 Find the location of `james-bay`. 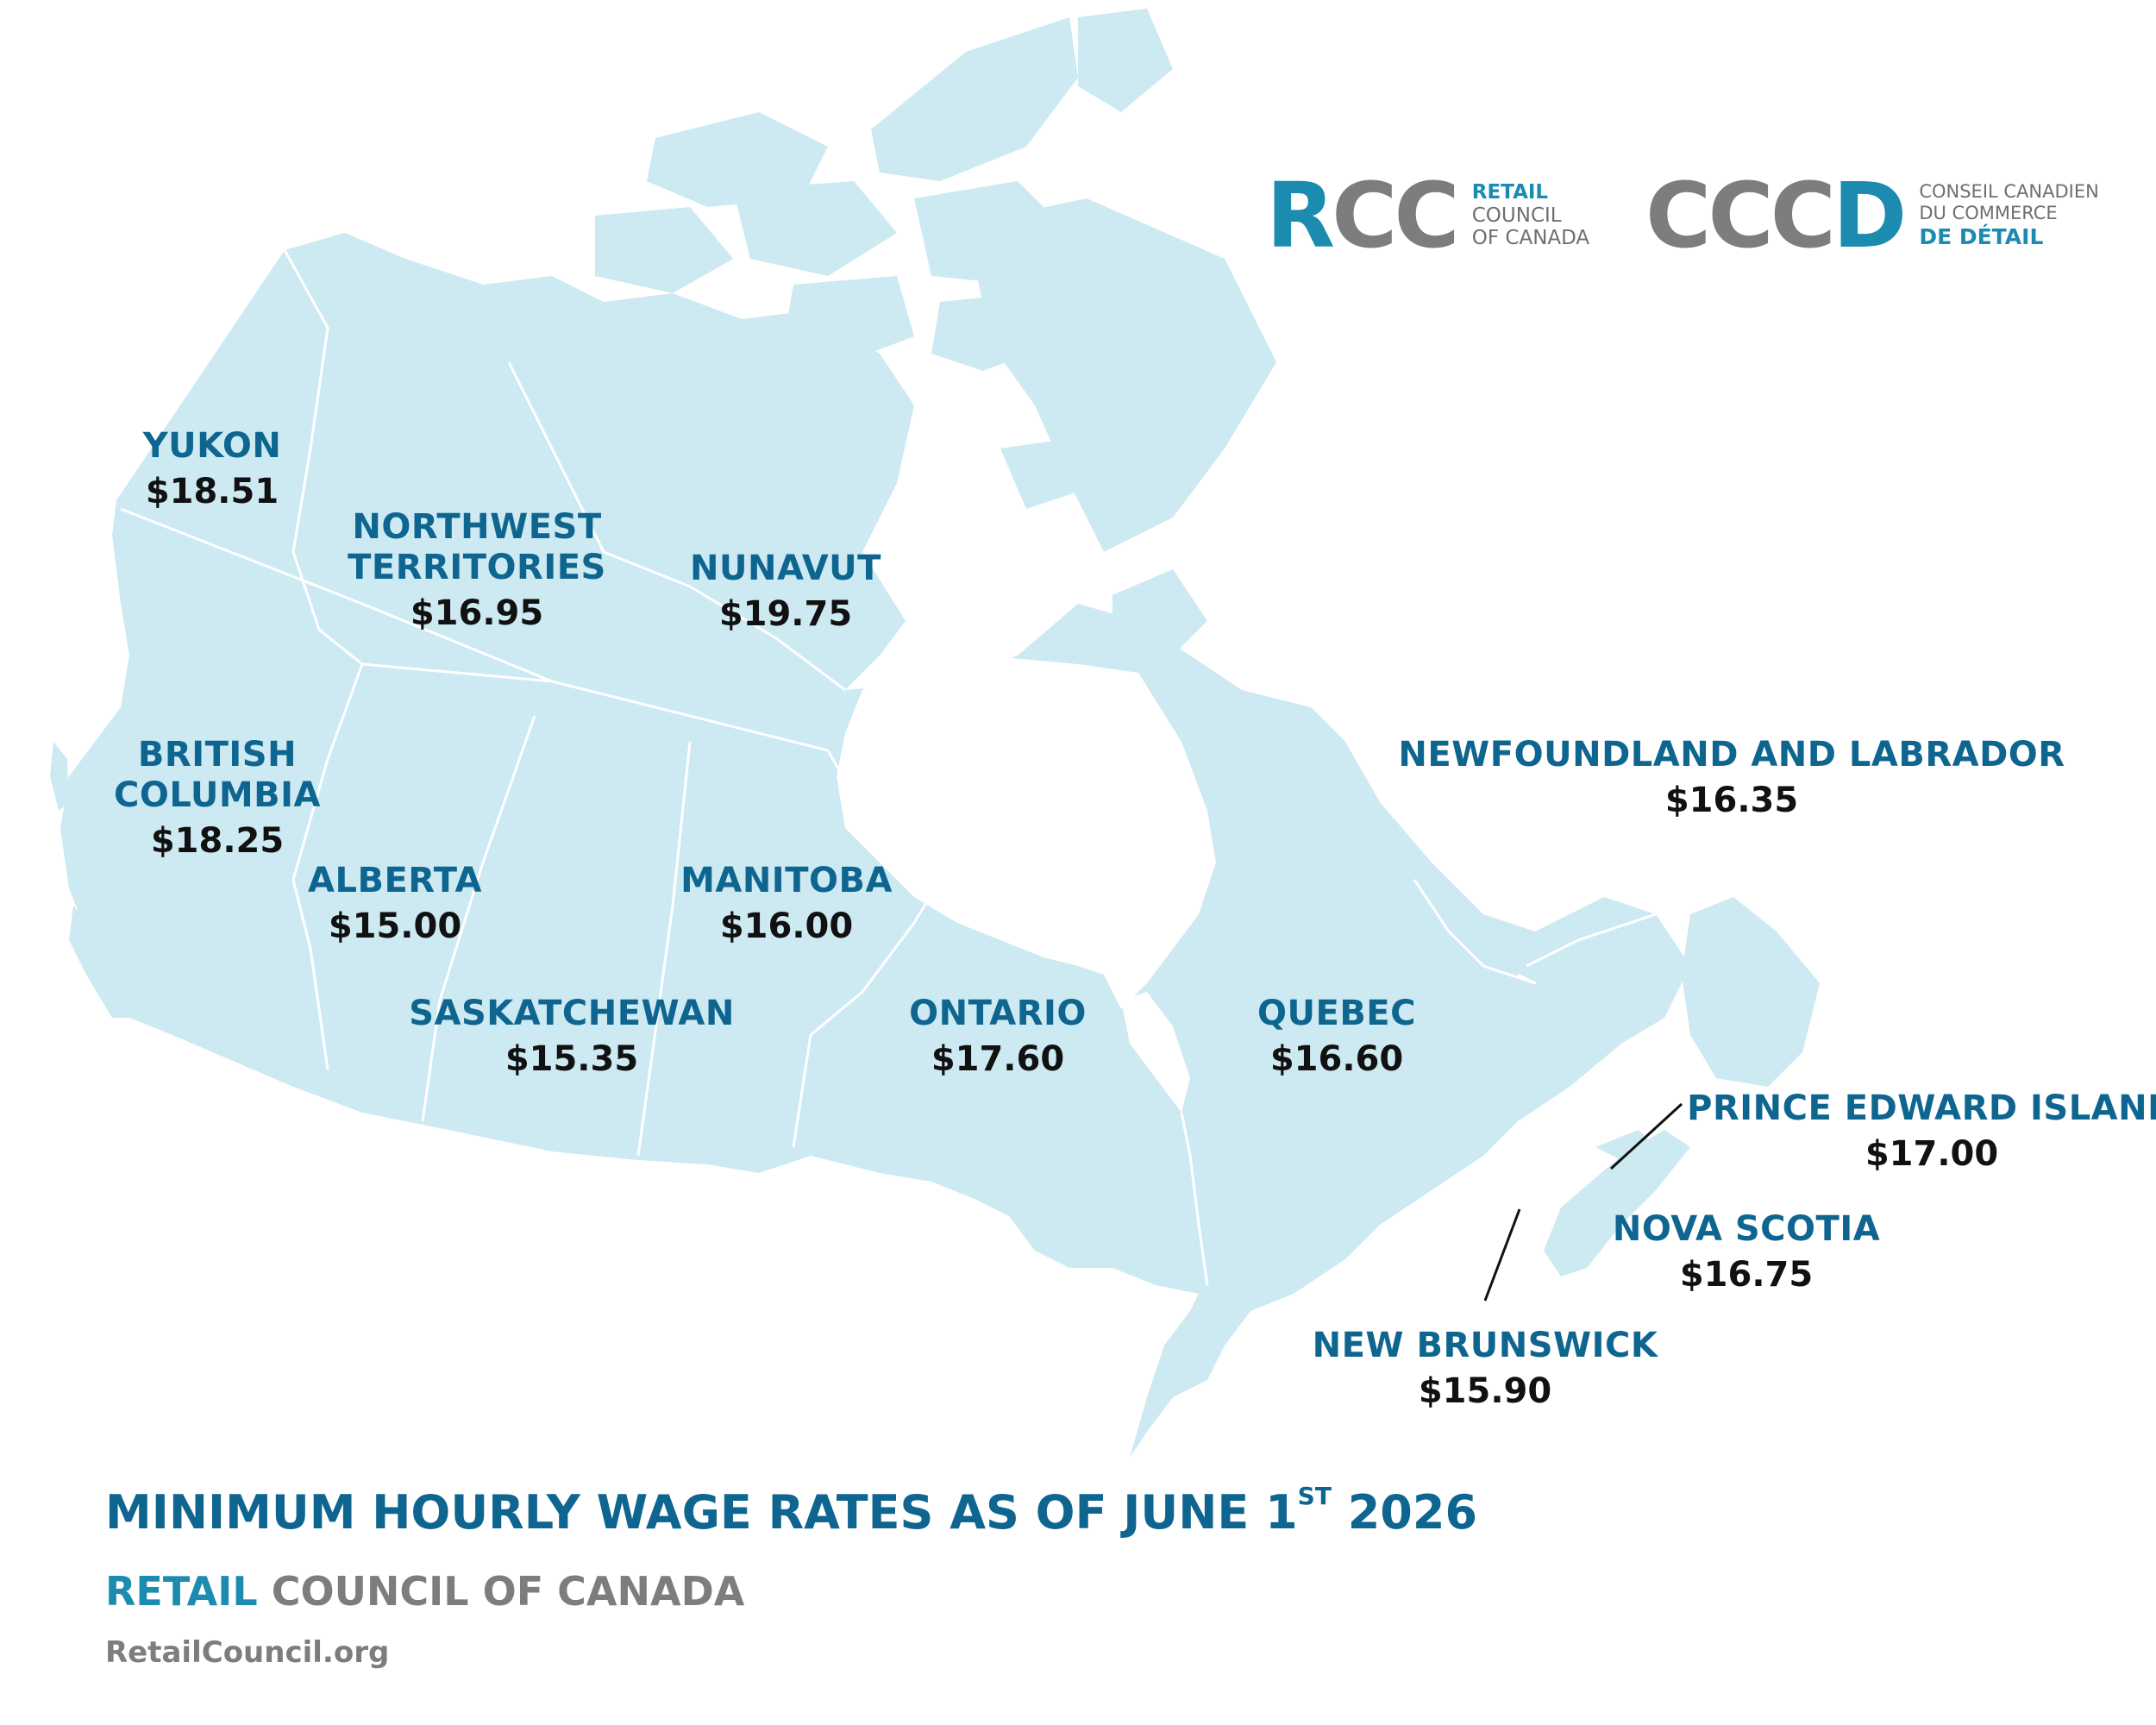

james-bay is located at coordinates (1155, 1052).